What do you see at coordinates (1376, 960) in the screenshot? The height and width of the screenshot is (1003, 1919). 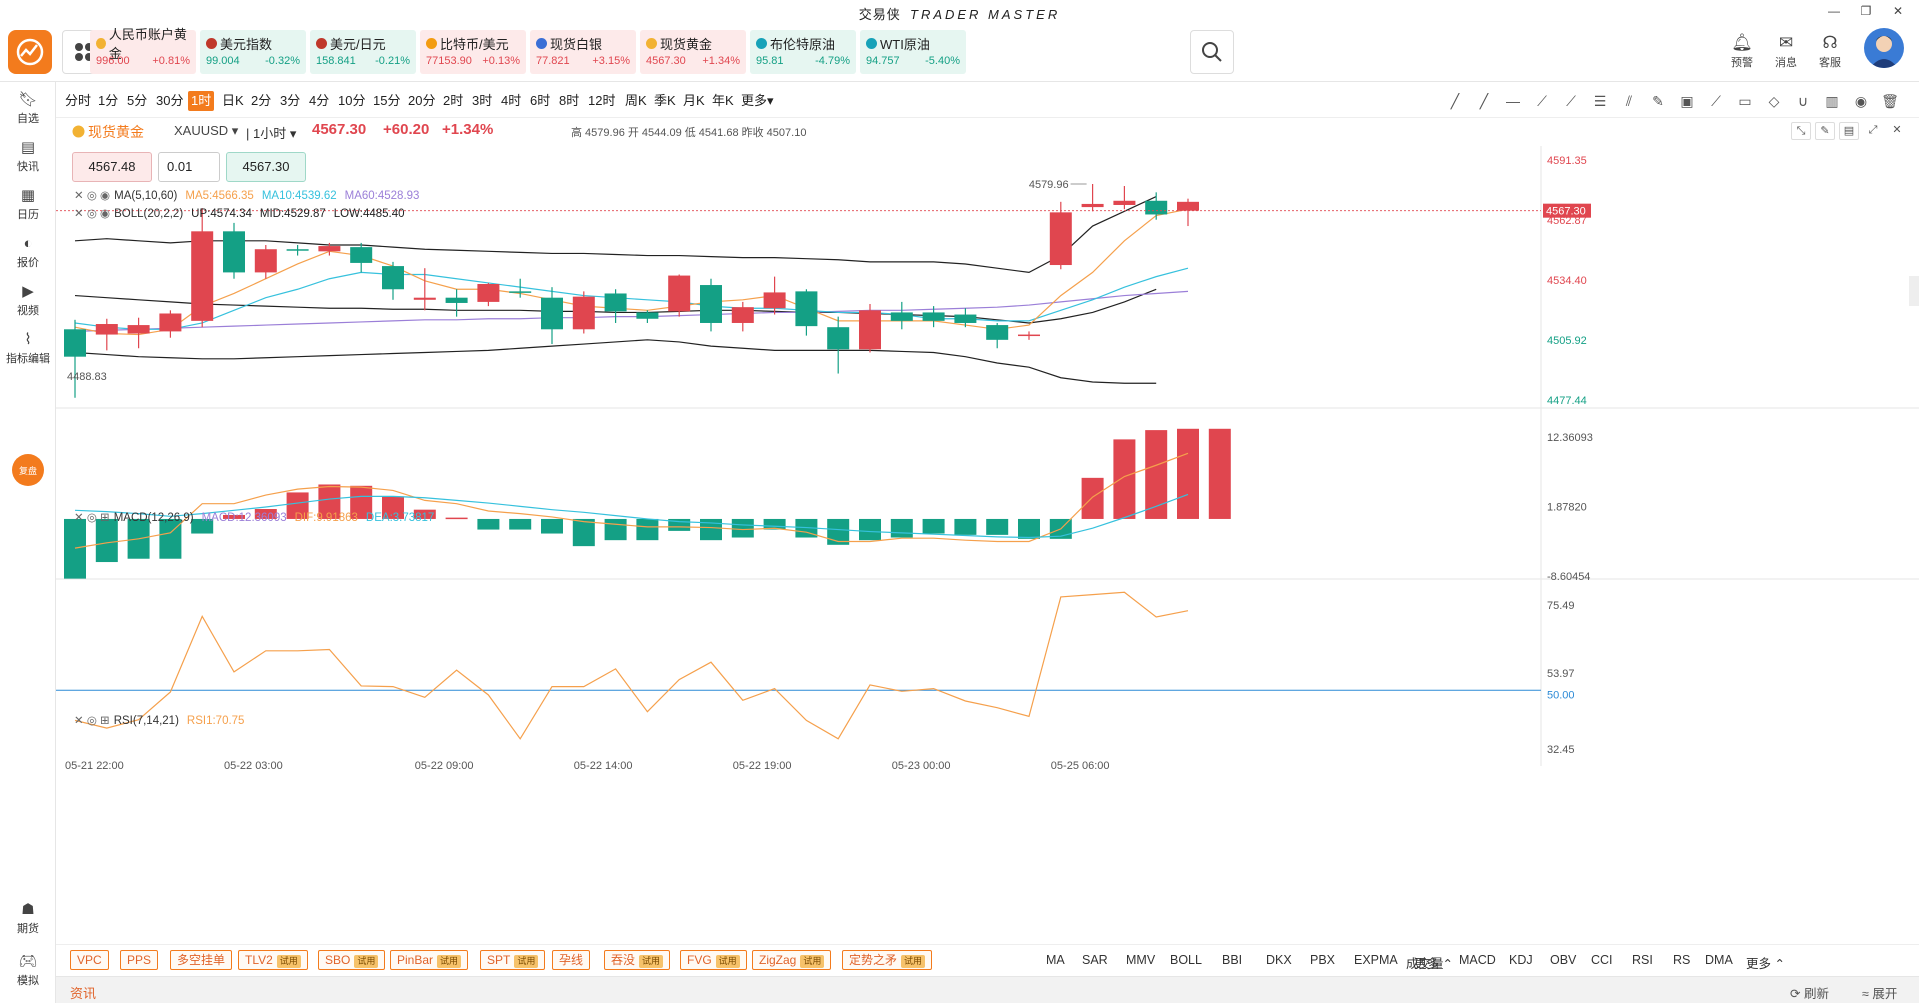 I see `main-indicator: EXPMA` at bounding box center [1376, 960].